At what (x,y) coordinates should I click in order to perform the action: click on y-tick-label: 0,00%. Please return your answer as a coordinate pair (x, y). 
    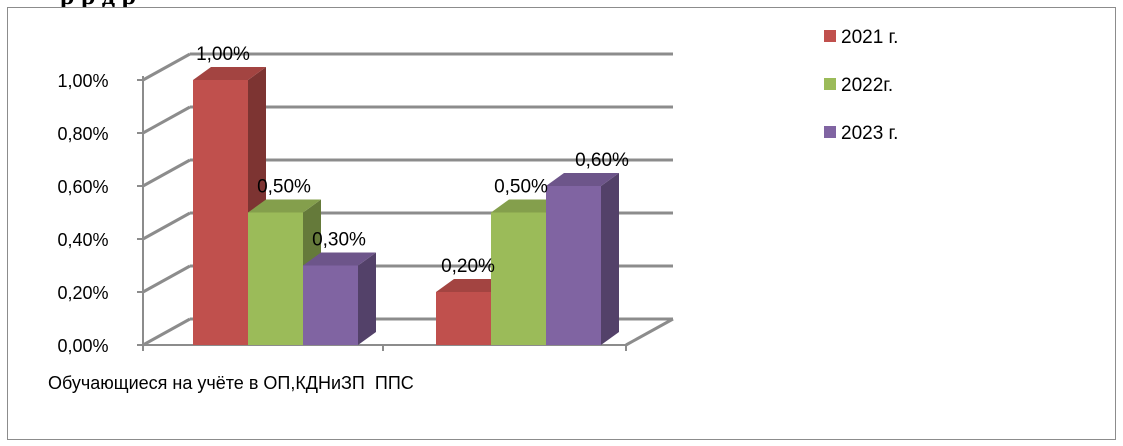
    Looking at the image, I should click on (82, 346).